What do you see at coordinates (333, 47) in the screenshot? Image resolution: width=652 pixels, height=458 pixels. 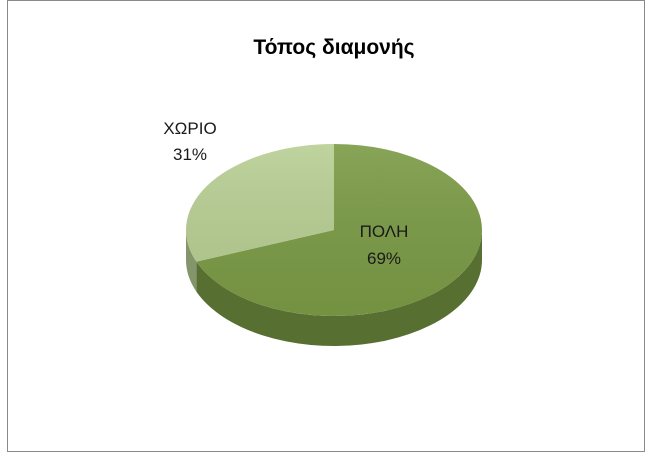 I see `chart-title: Τόπος διαμονής` at bounding box center [333, 47].